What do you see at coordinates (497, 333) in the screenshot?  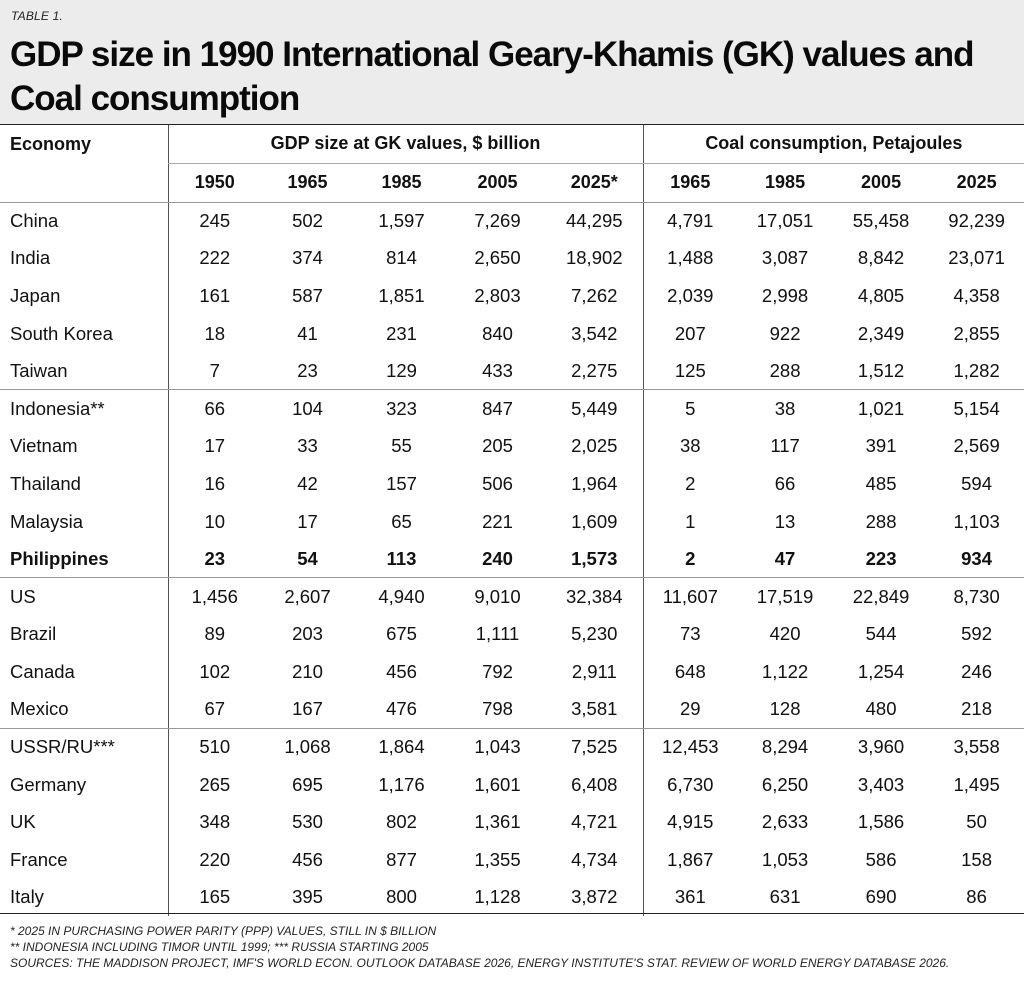 I see `gdp-cell: 840` at bounding box center [497, 333].